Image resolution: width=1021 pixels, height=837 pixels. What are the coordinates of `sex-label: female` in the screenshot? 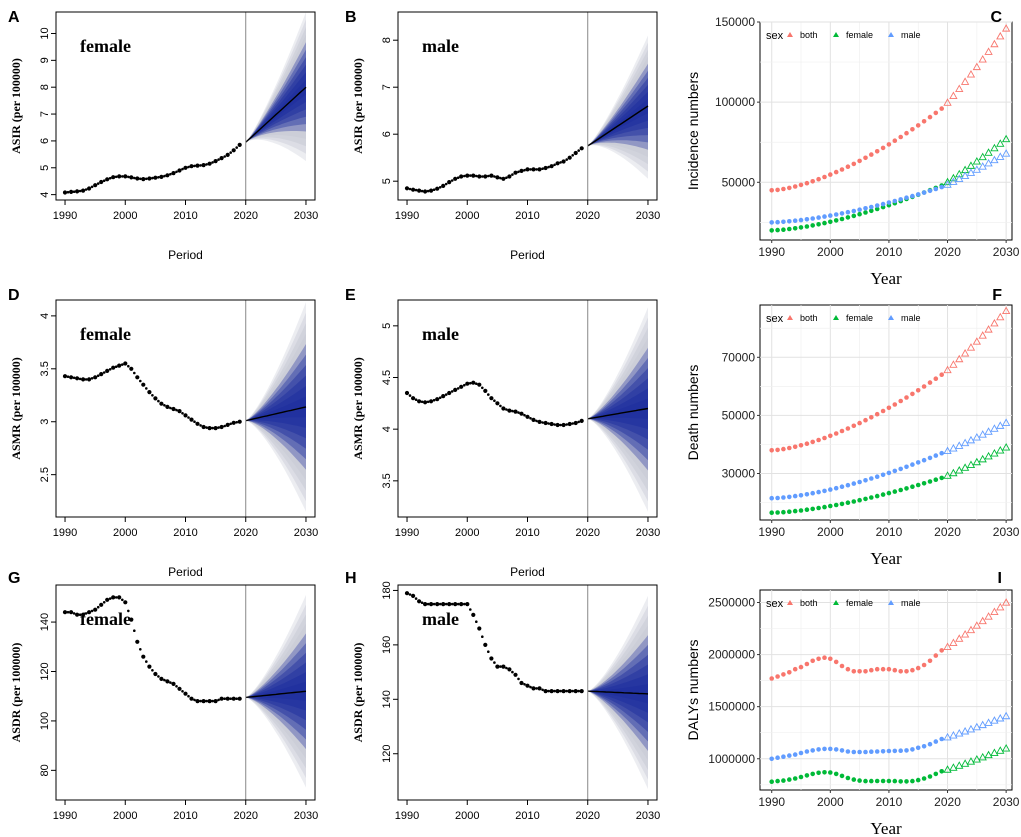 It's located at (105, 334).